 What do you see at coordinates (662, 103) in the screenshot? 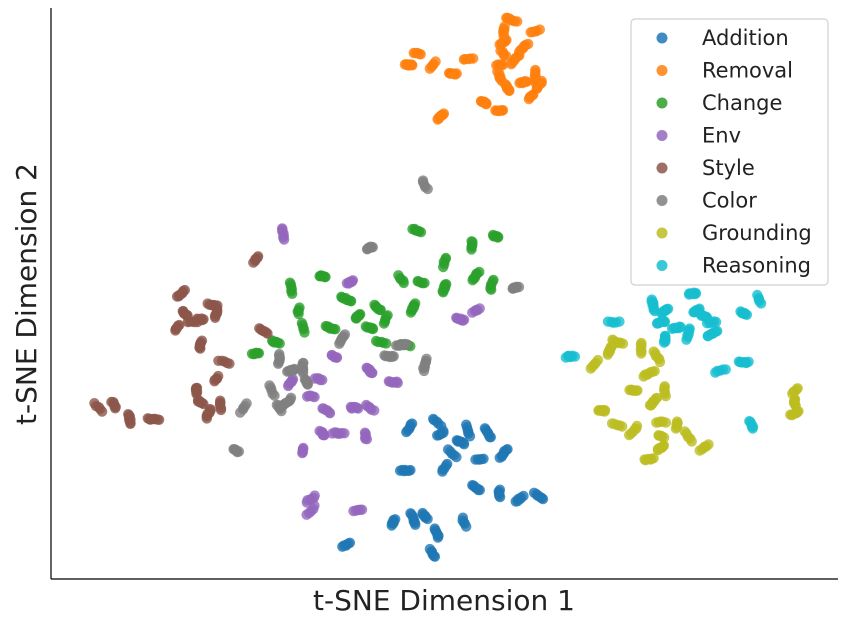
I see `legend-marker-change` at bounding box center [662, 103].